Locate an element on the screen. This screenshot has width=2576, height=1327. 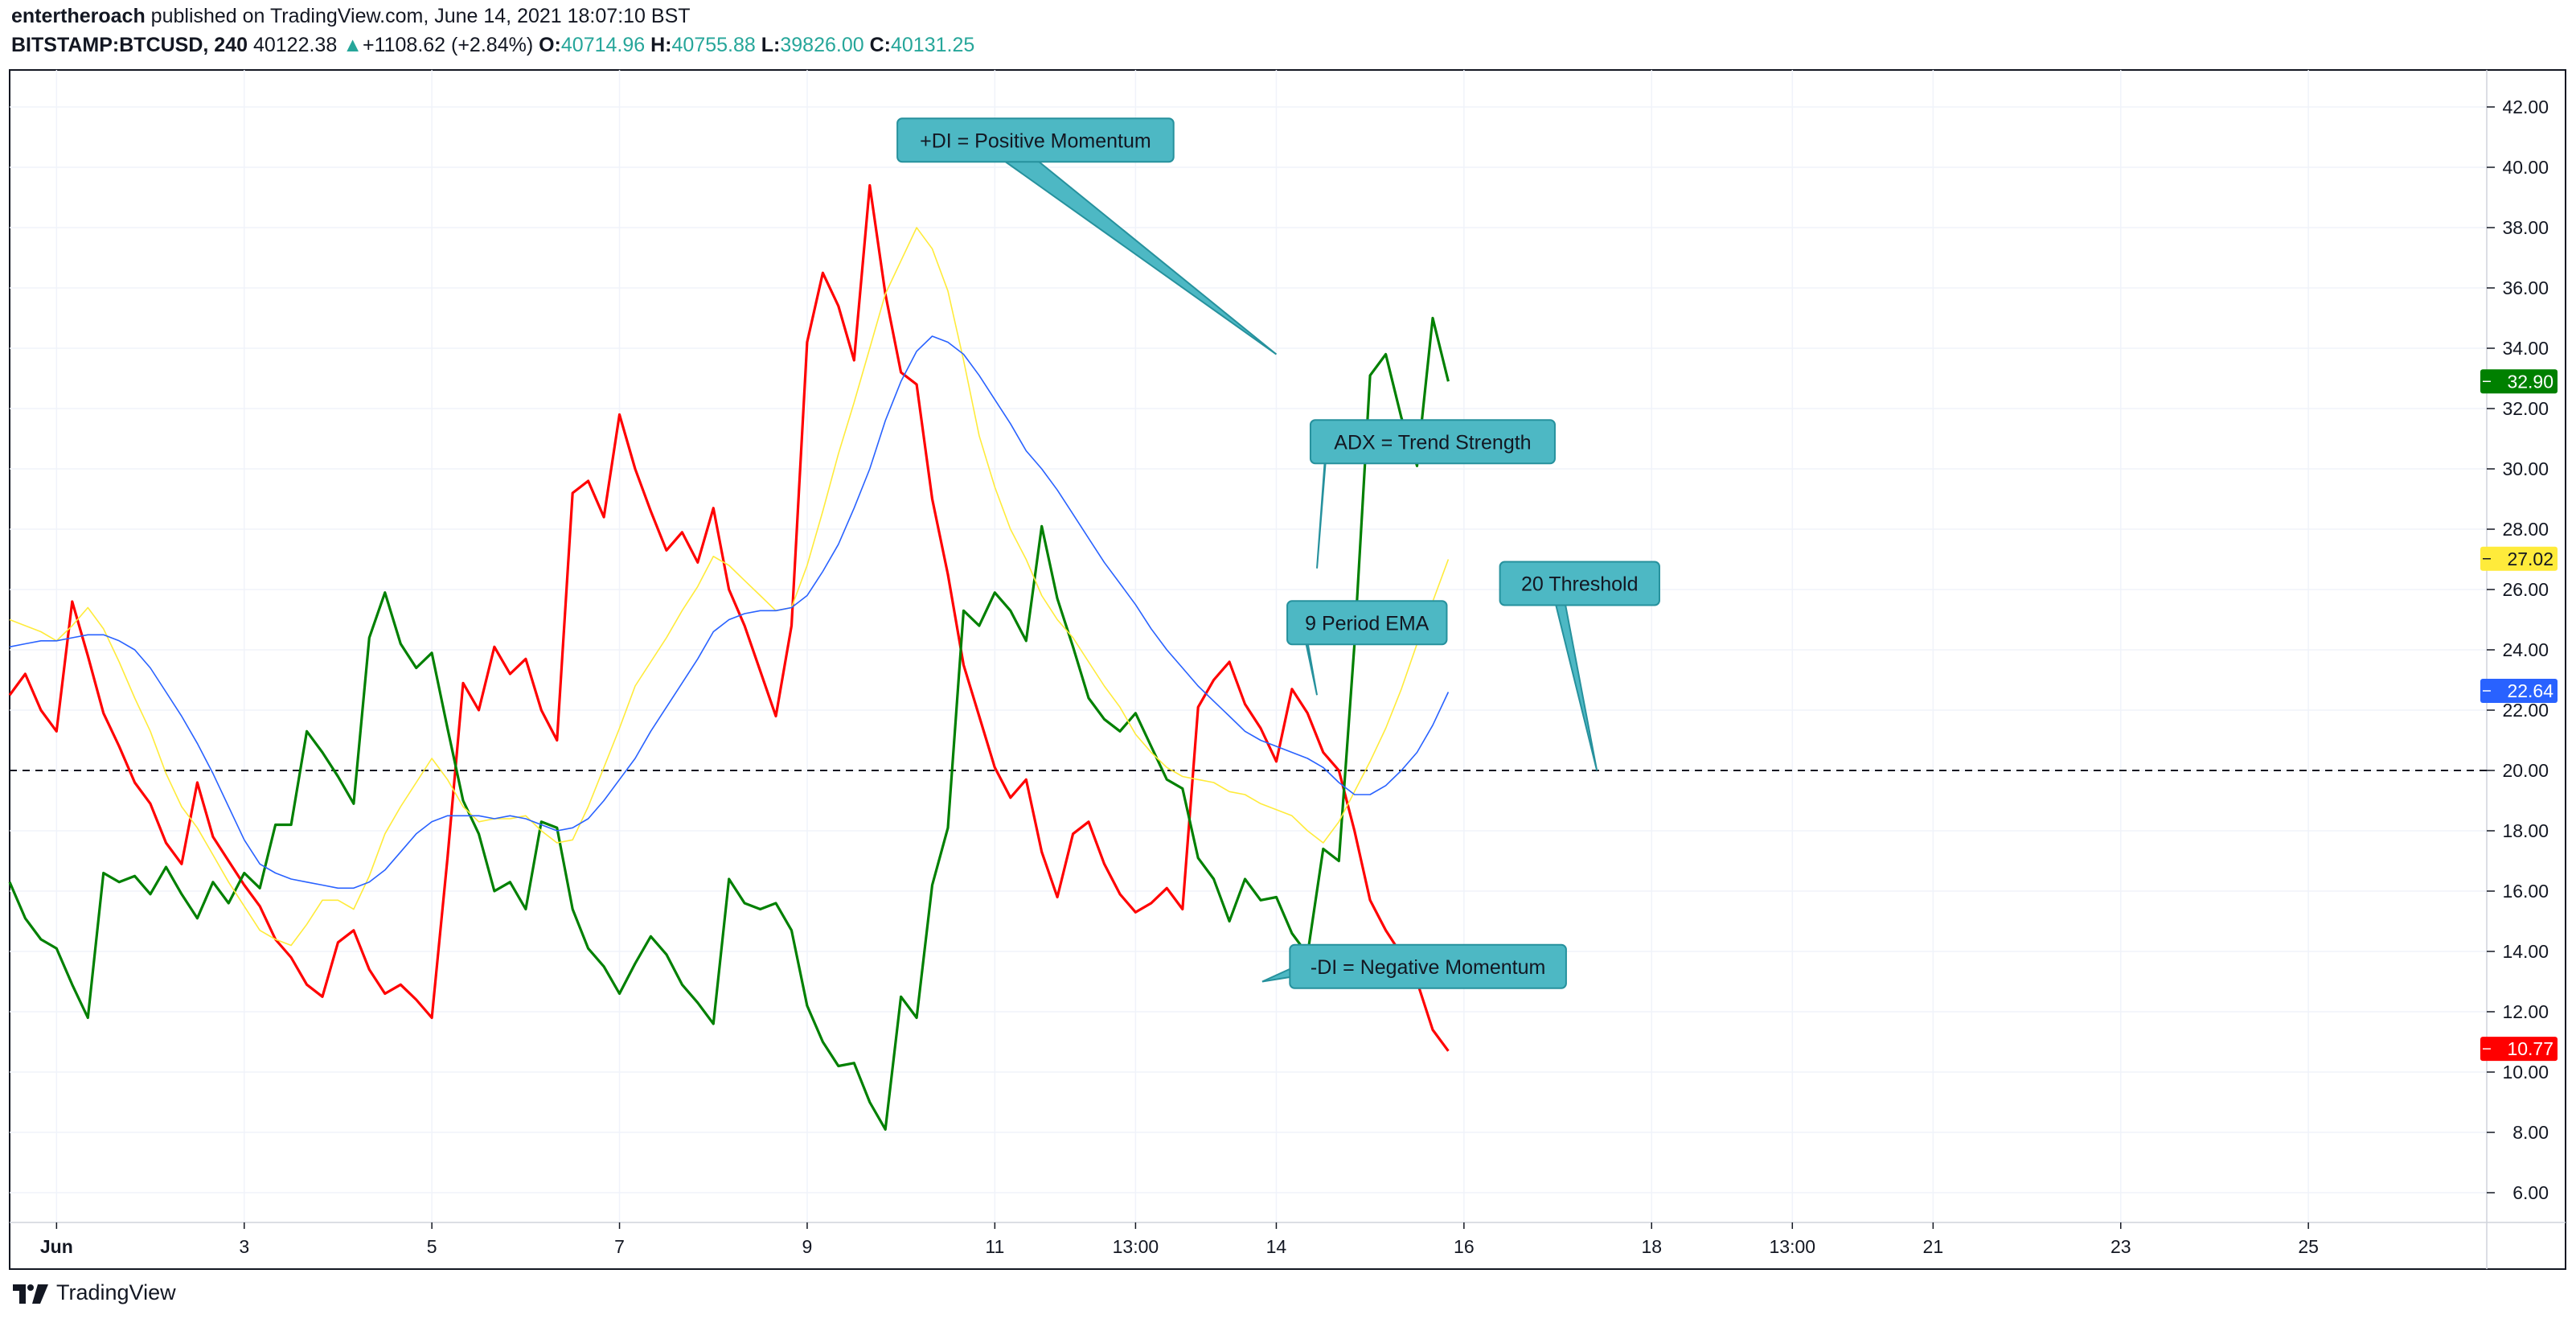
x-tick-label: 9 is located at coordinates (807, 1246).